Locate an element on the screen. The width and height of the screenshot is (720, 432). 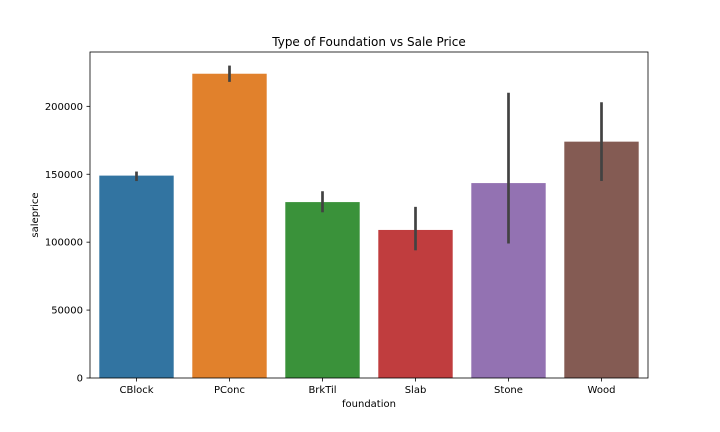
y-axis: 0 50000 100000 150000 200000 is located at coordinates (67, 243).